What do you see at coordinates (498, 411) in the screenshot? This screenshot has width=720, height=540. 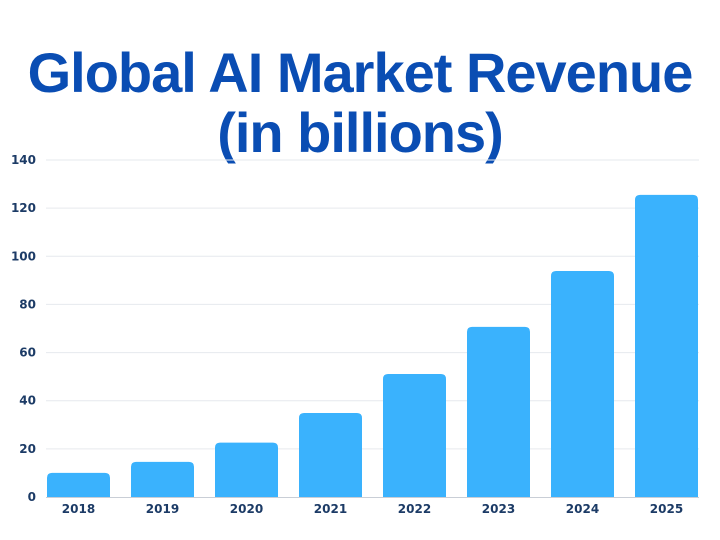 I see `bar-2023` at bounding box center [498, 411].